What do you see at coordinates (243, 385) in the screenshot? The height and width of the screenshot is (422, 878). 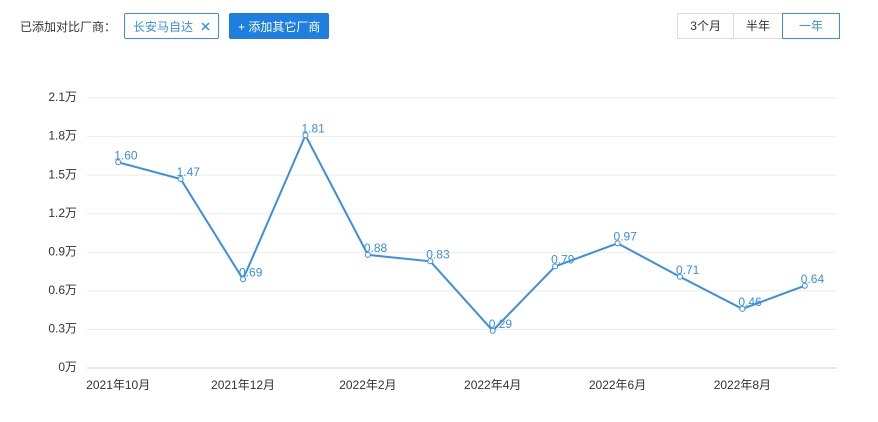 I see `x-tick-label: 2021年12月` at bounding box center [243, 385].